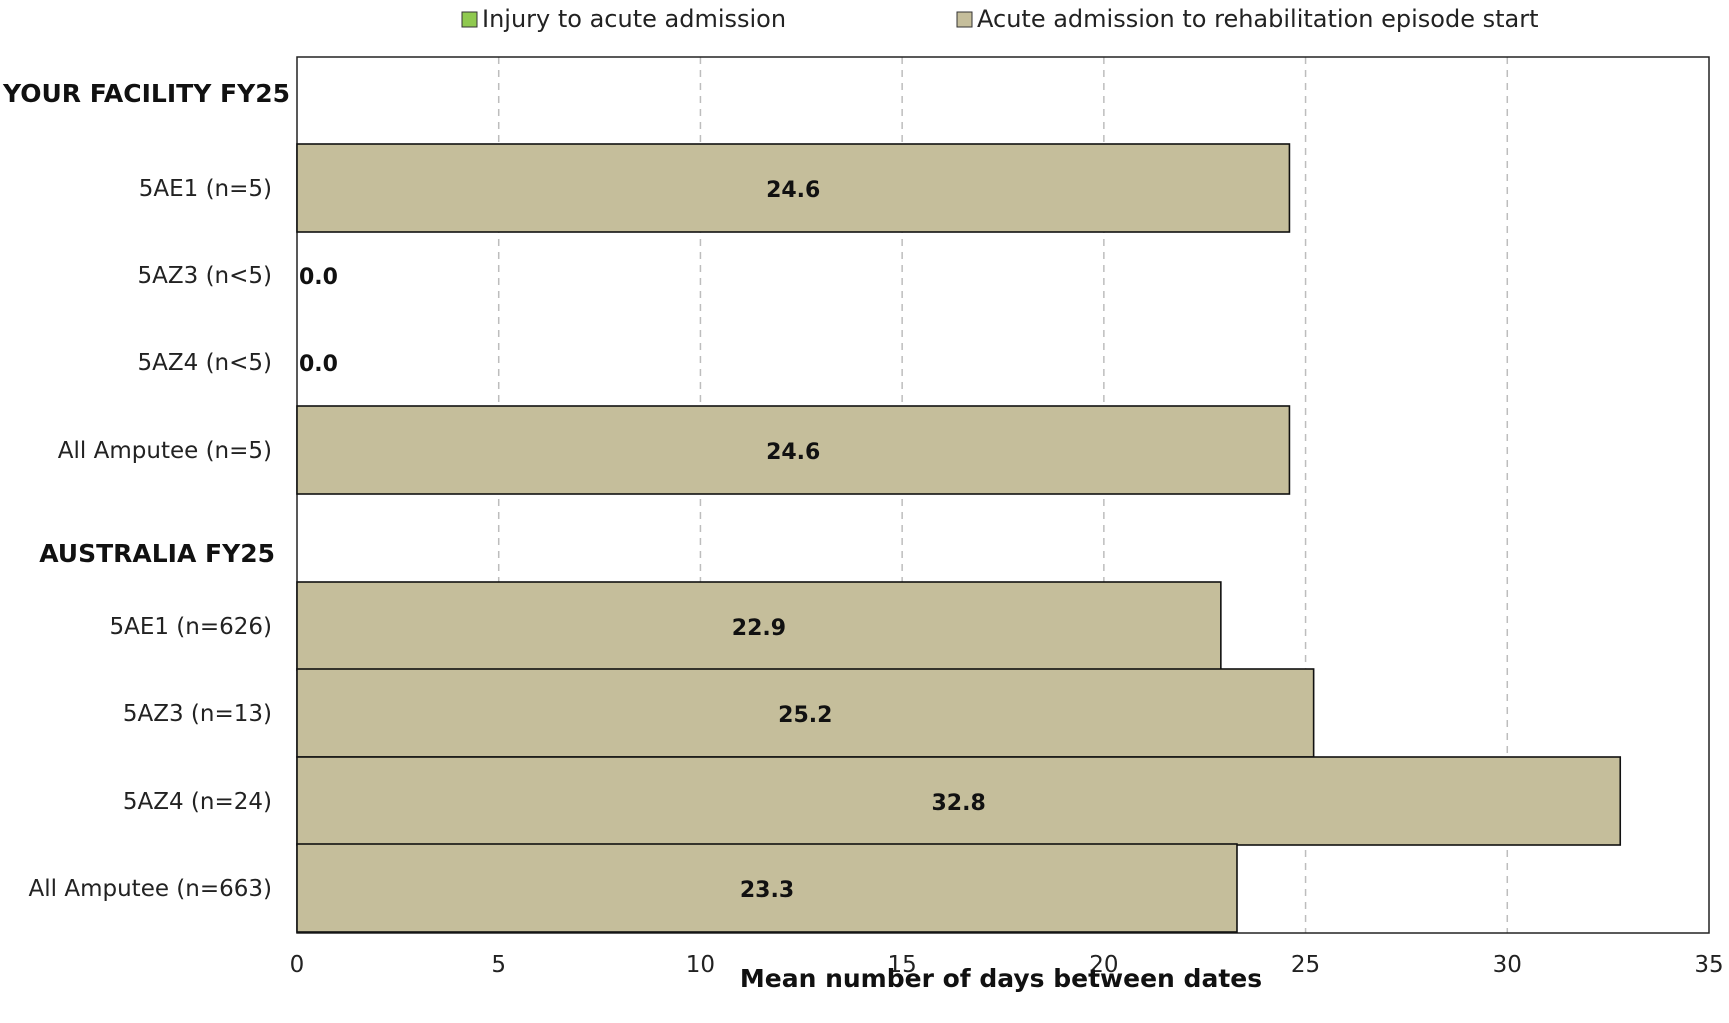  What do you see at coordinates (157, 553) in the screenshot?
I see `group-label: AUSTRALIA FY25` at bounding box center [157, 553].